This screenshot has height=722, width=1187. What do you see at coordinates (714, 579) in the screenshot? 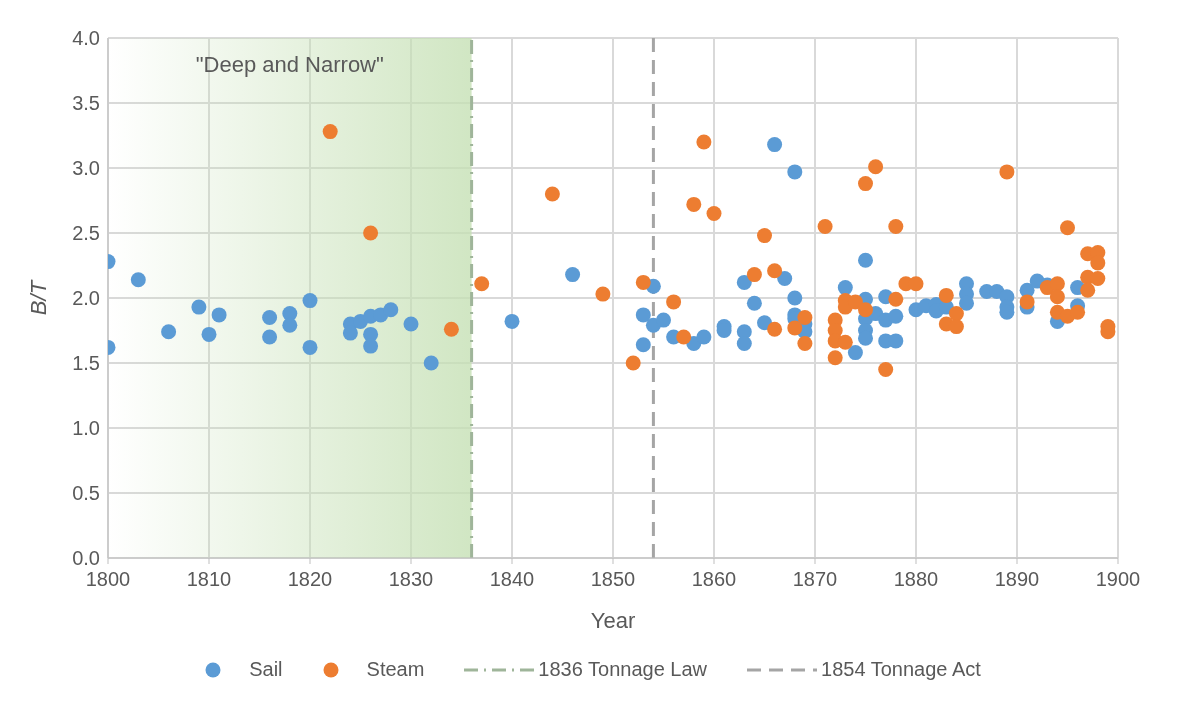
I see `x-tick-label: 1860` at bounding box center [714, 579].